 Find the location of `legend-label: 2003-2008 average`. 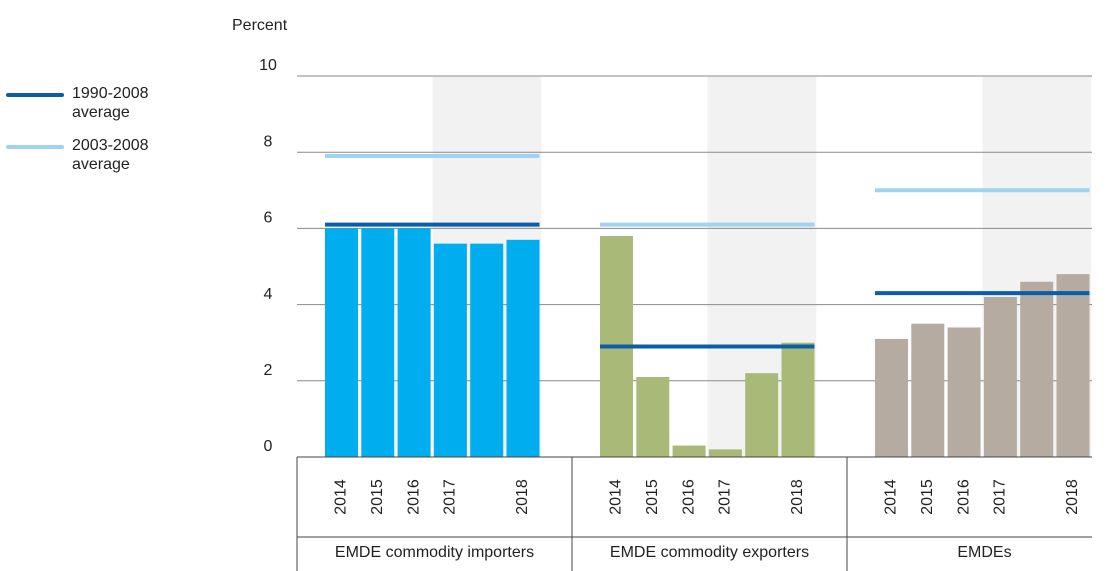

legend-label: 2003-2008 average is located at coordinates (110, 155).